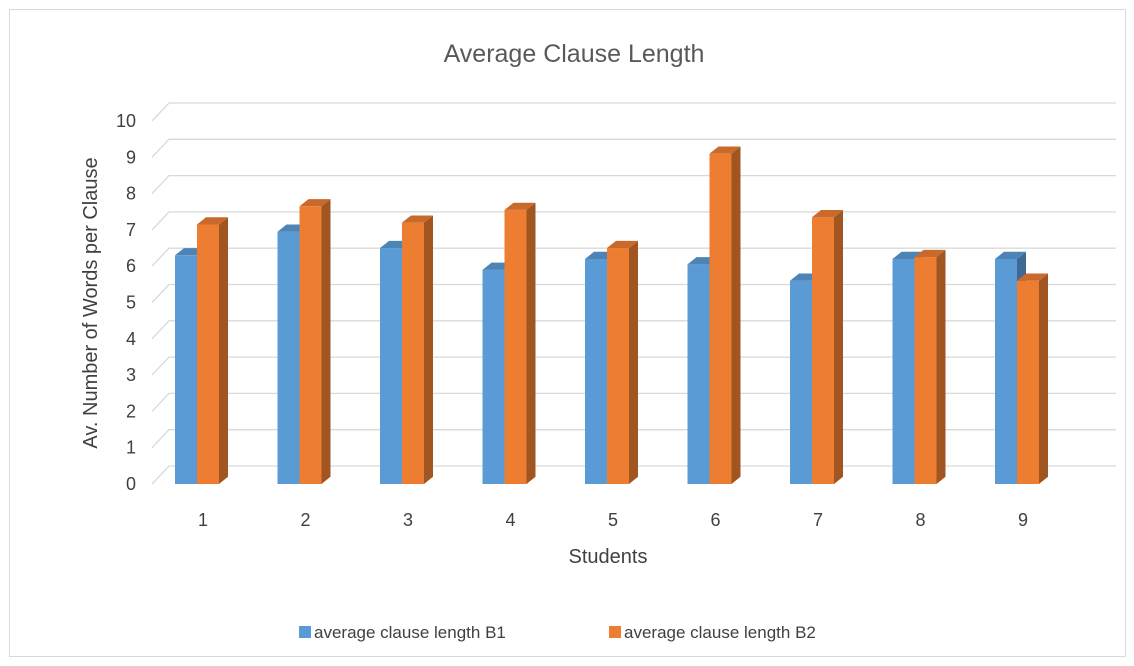 Image resolution: width=1134 pixels, height=666 pixels. What do you see at coordinates (920, 520) in the screenshot?
I see `x-tick-label: 8` at bounding box center [920, 520].